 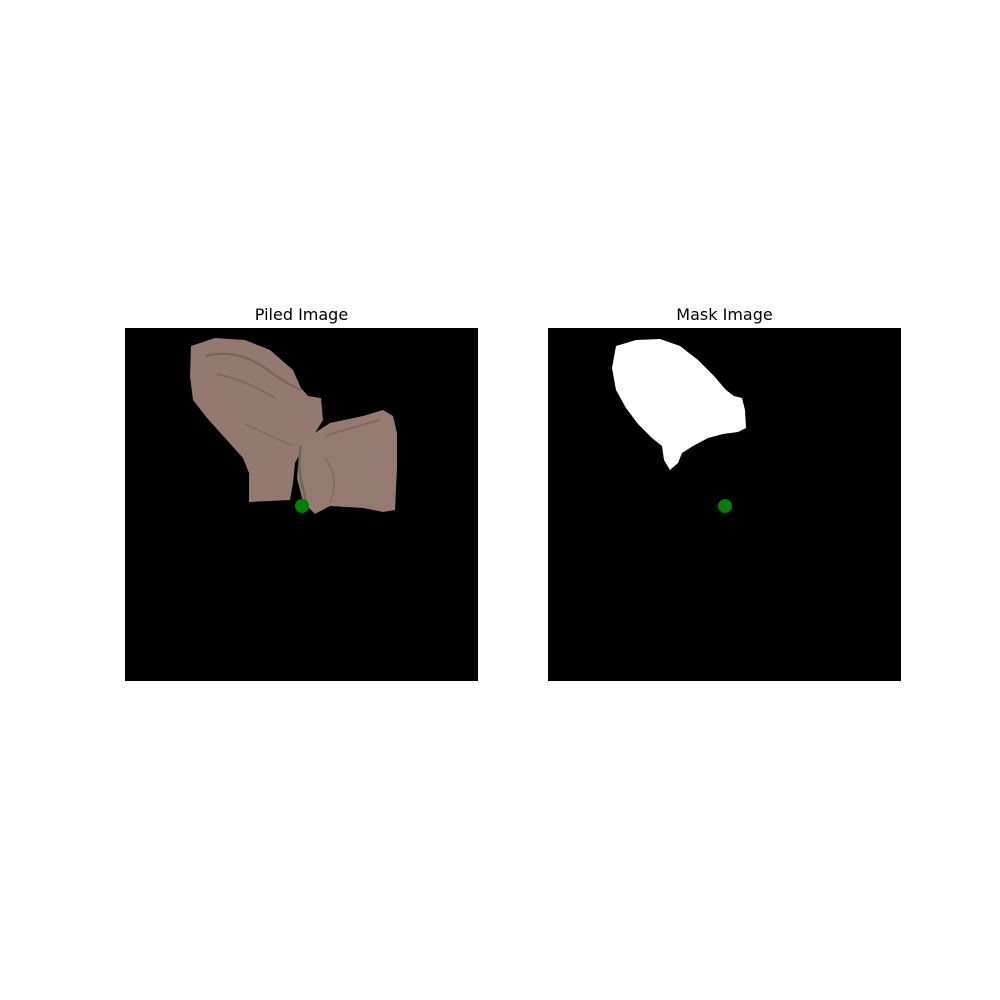 I want to click on mask-image-title: Mask Image, so click(x=724, y=314).